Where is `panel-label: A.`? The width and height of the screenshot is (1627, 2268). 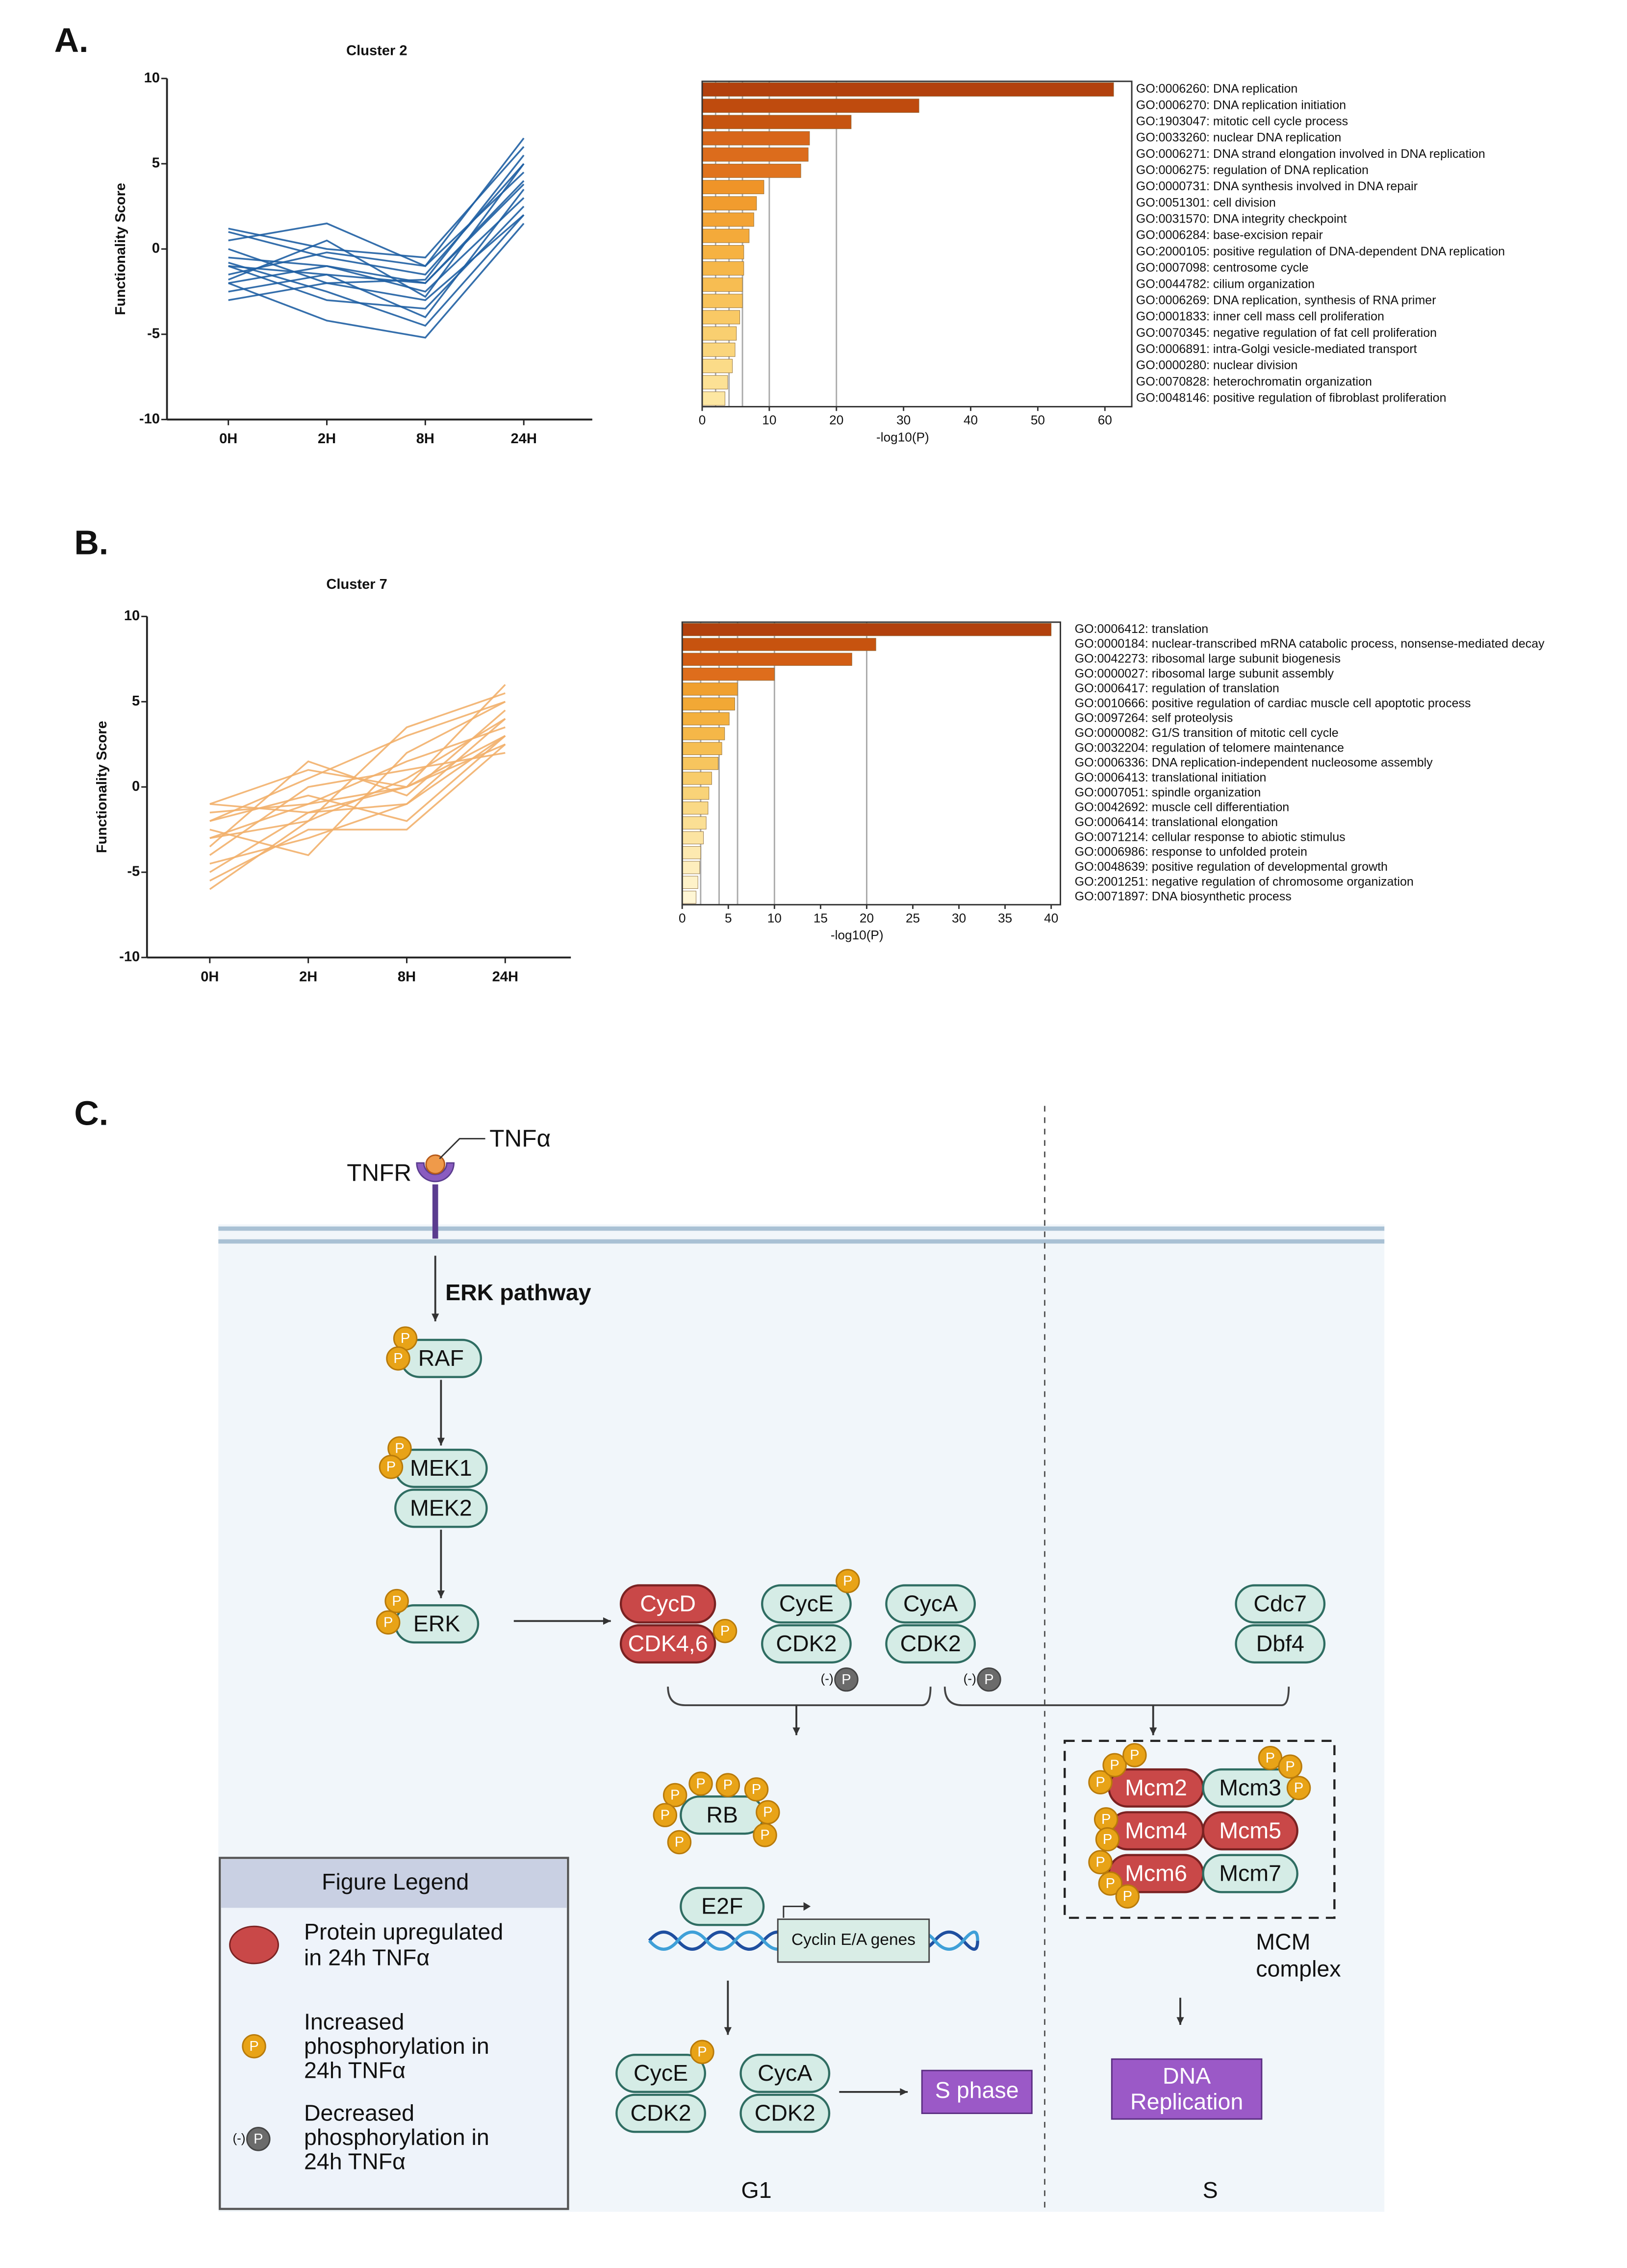
panel-label: A. is located at coordinates (71, 40).